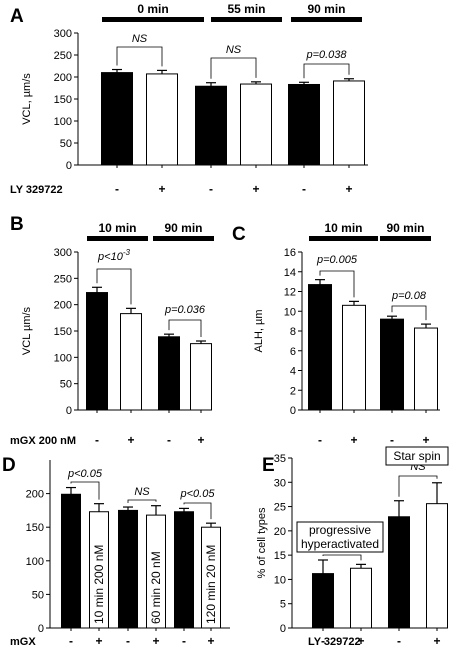  I want to click on sig-label-c-1: p=0.08, so click(409, 296).